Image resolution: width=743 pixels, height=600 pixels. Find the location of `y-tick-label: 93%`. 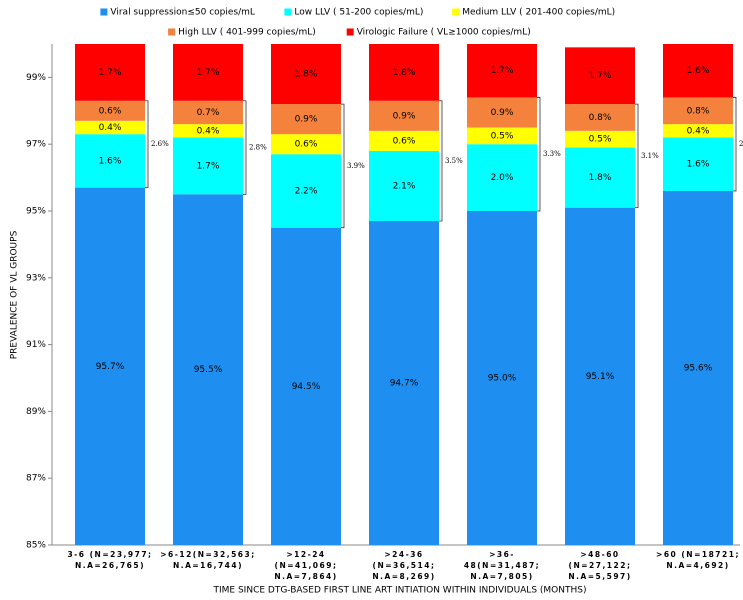

y-tick-label: 93% is located at coordinates (36, 278).